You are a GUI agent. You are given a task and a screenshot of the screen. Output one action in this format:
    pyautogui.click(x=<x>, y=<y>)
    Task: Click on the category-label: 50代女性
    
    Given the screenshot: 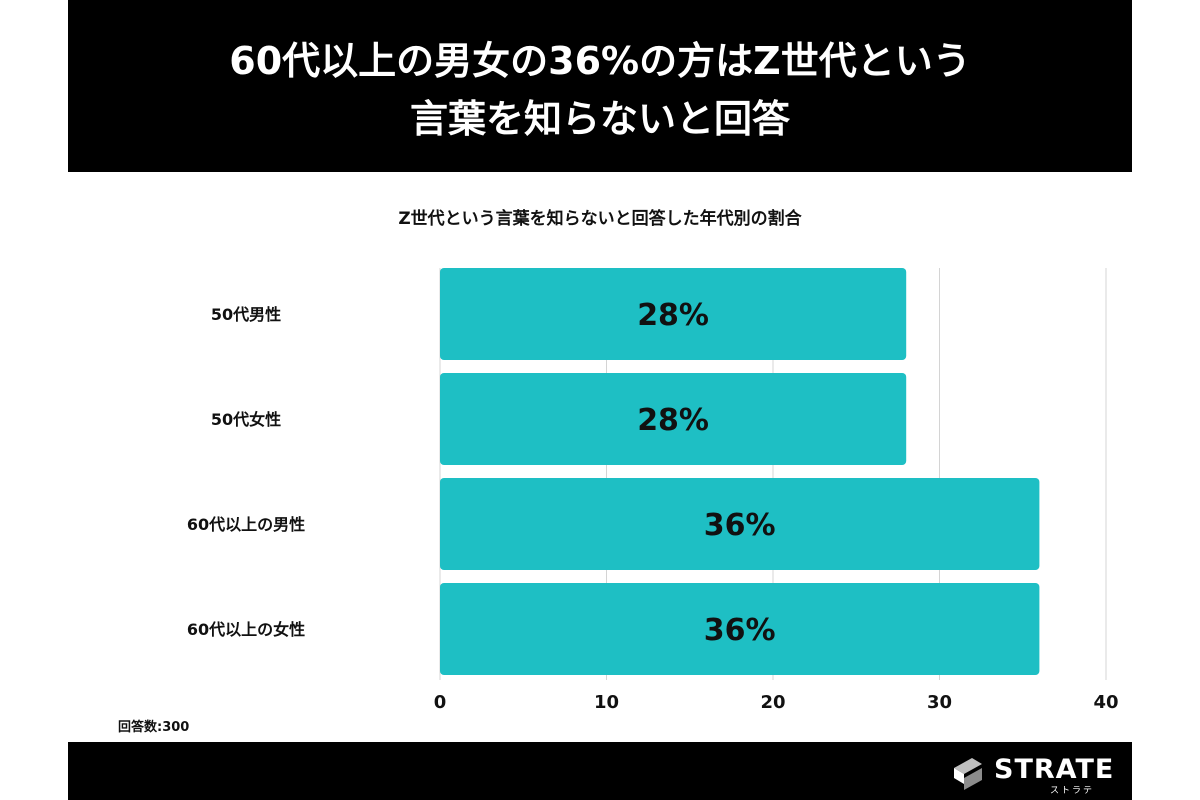 What is the action you would take?
    pyautogui.click(x=246, y=419)
    